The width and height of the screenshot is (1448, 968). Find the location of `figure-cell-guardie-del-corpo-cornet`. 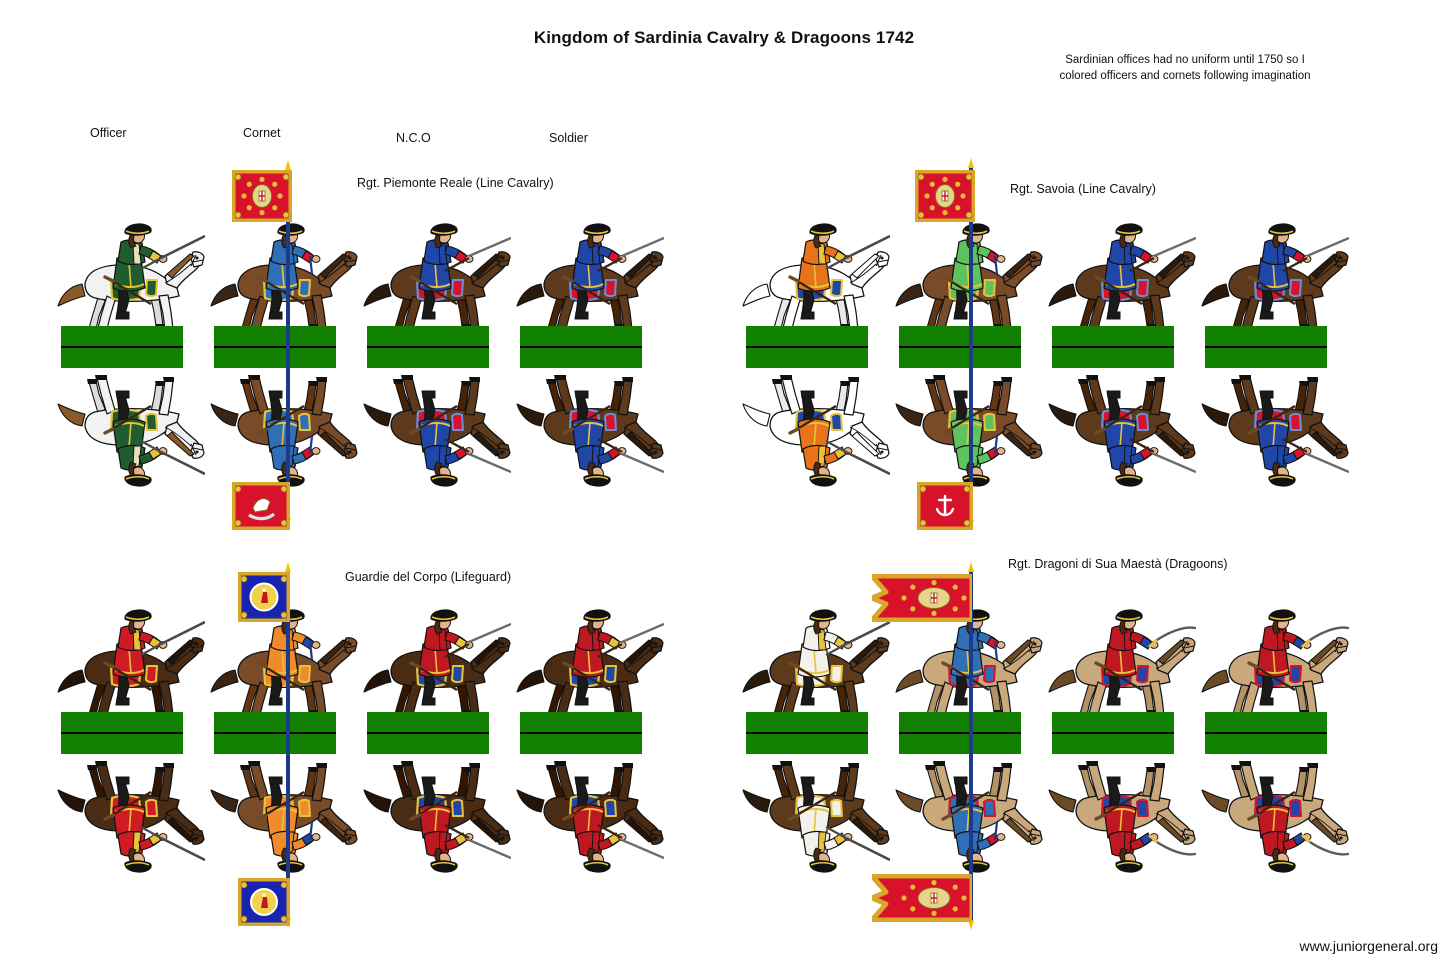

figure-cell-guardie-del-corpo-cornet is located at coordinates (283, 773).